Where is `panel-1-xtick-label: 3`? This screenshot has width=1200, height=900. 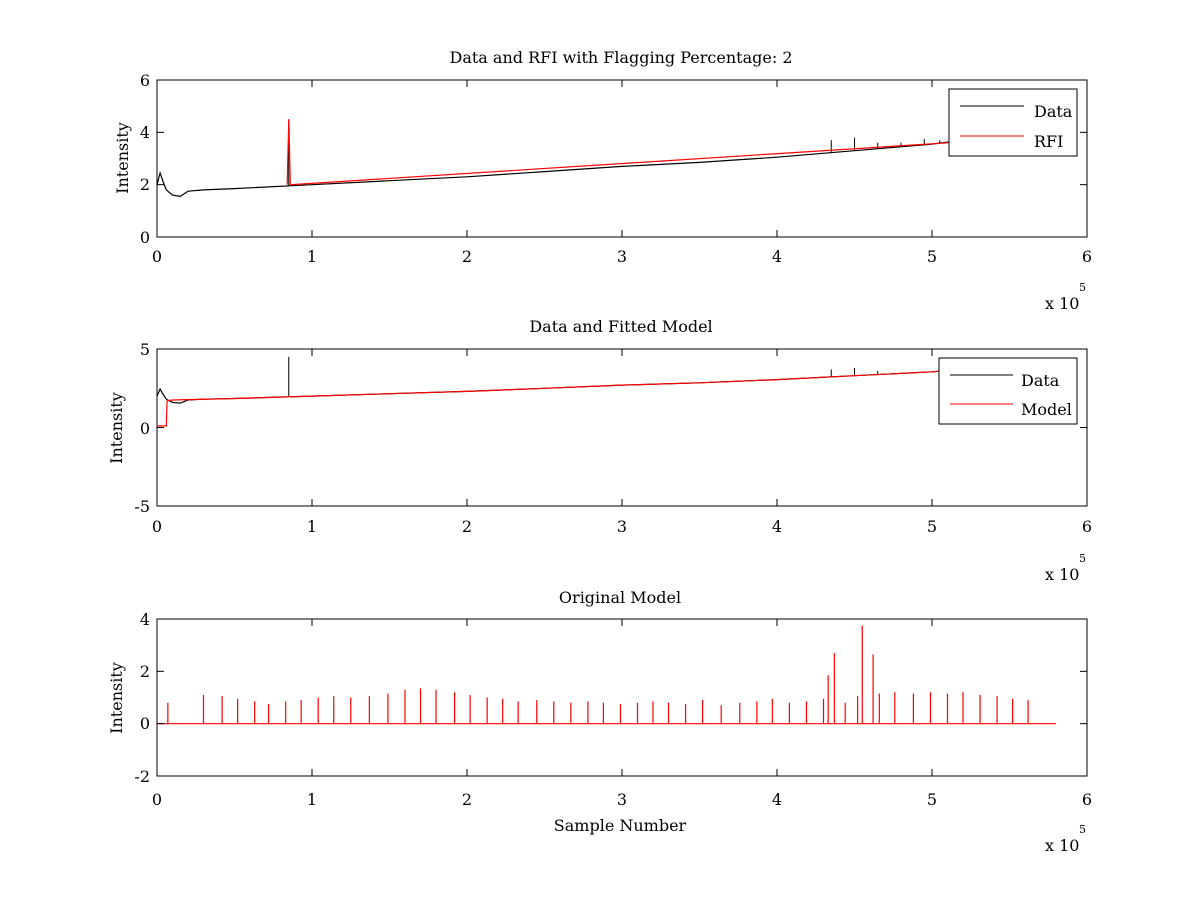
panel-1-xtick-label: 3 is located at coordinates (622, 256).